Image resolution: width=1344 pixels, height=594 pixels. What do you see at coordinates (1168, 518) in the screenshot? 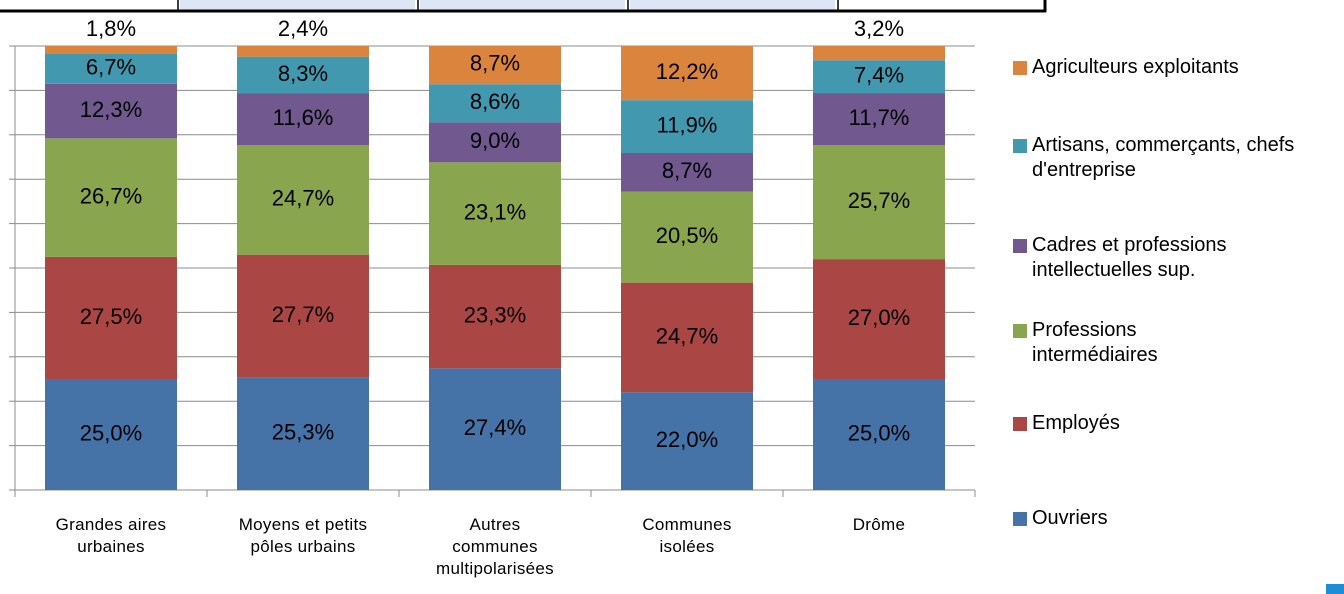
I see `legend-item: Ouvriers` at bounding box center [1168, 518].